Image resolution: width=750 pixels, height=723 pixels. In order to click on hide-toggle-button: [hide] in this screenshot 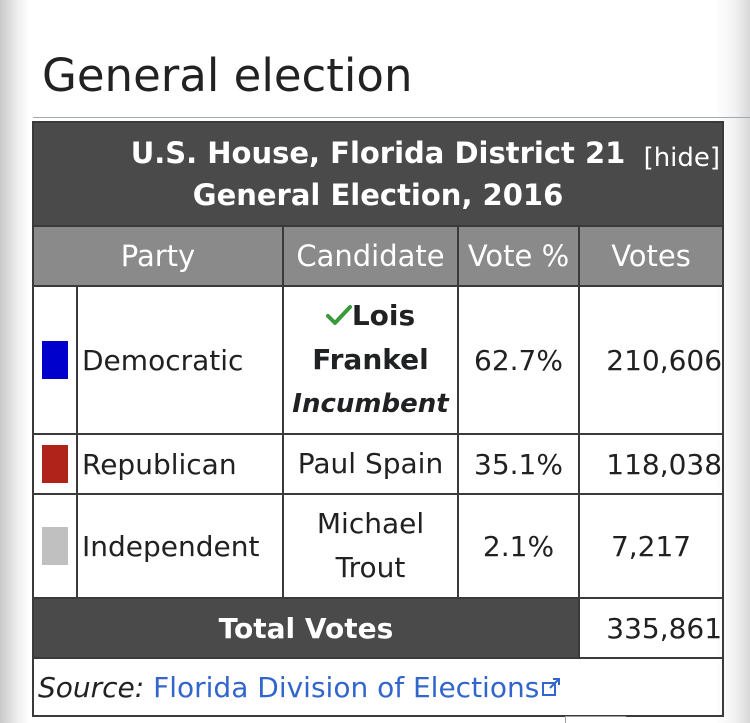, I will do `click(682, 158)`.